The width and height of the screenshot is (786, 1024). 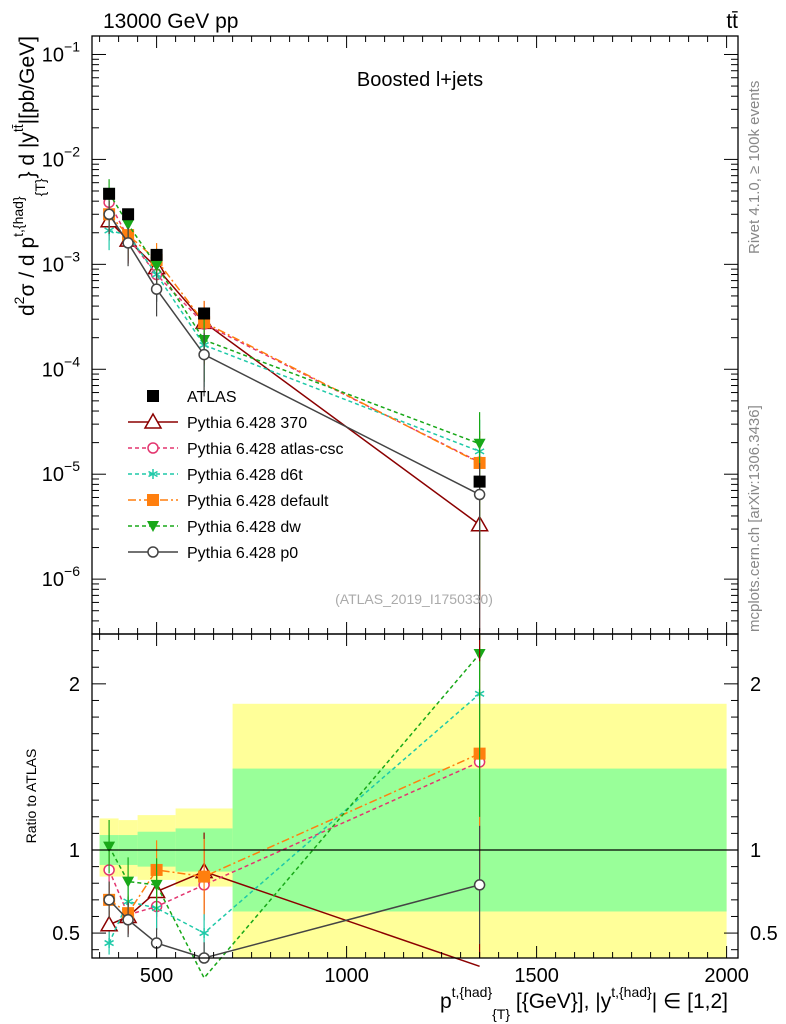 What do you see at coordinates (29, 176) in the screenshot?
I see `y-axis-label: d2σ / d pt,{had}{T}} d |ytt̄|[pb/GeV]` at bounding box center [29, 176].